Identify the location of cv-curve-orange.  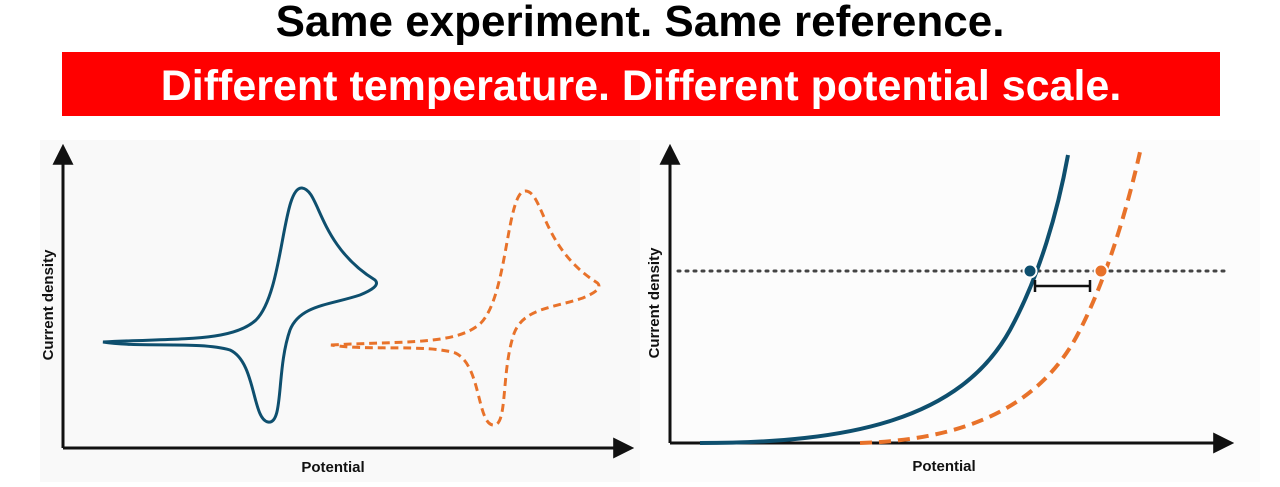
(465, 308).